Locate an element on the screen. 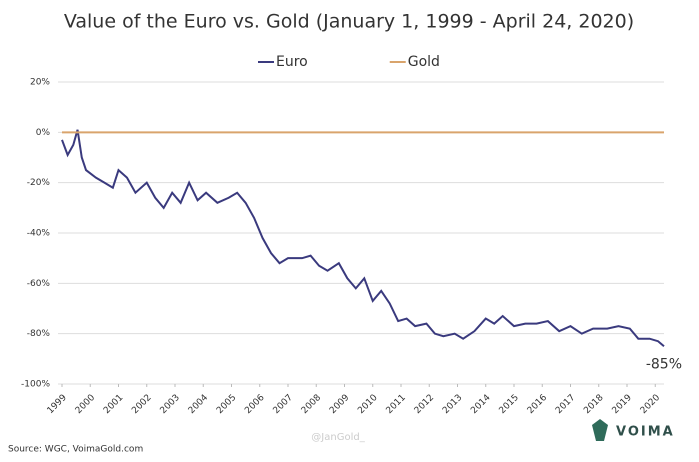 The image size is (699, 462). y-tick-label: -40% is located at coordinates (39, 234).